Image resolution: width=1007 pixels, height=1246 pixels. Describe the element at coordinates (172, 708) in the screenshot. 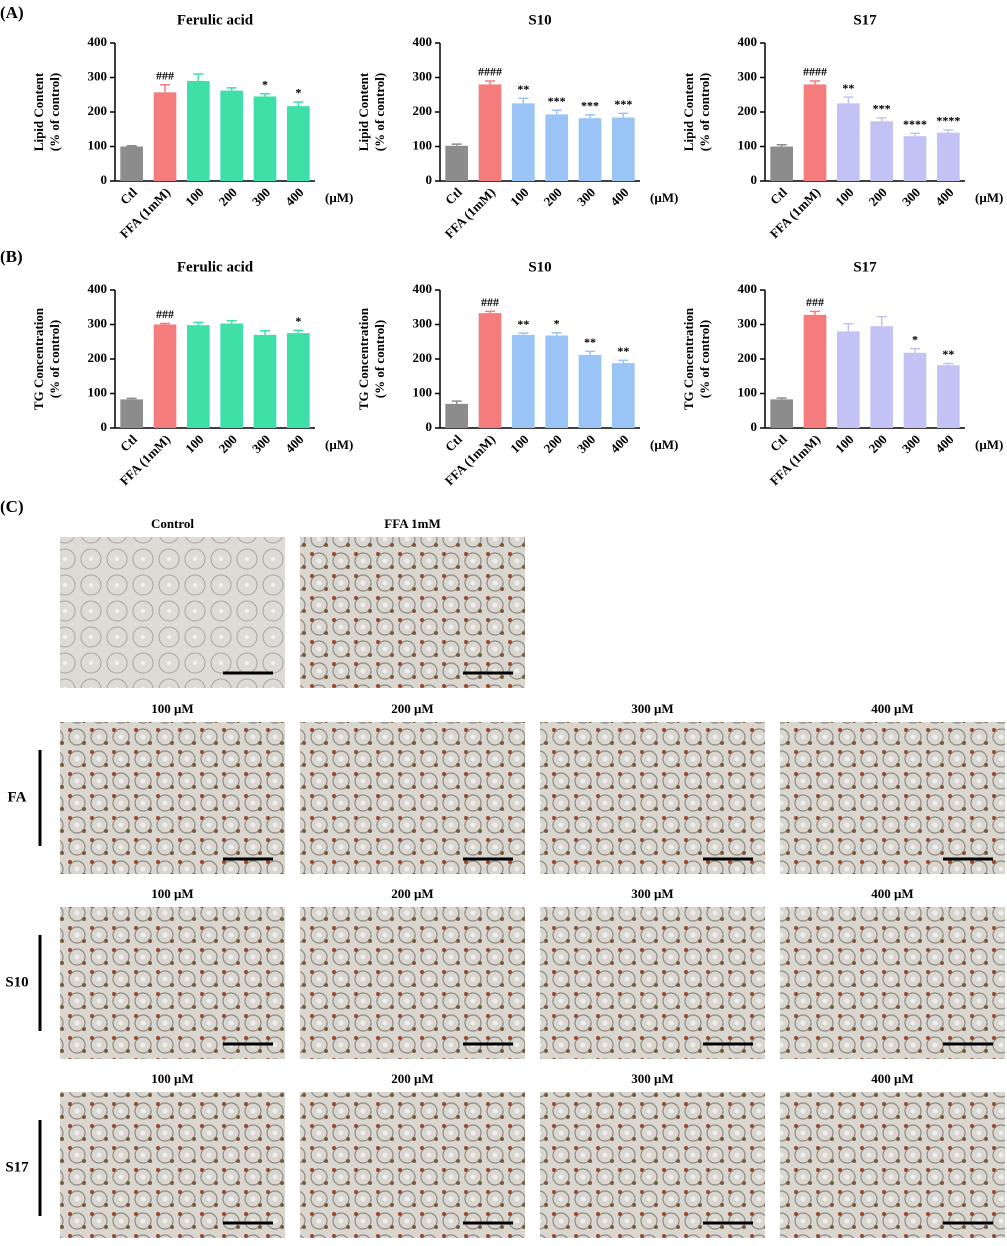

I see `micrograph-label: 100 μM` at that location.